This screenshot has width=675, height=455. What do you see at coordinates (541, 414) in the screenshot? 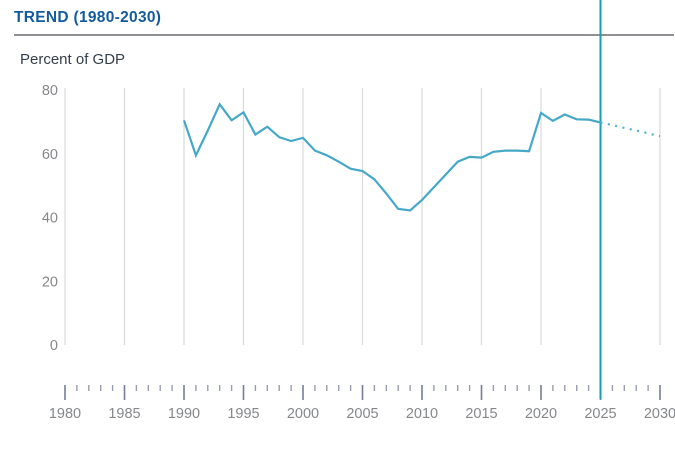
I see `x-axis-tick-label: 2020` at bounding box center [541, 414].